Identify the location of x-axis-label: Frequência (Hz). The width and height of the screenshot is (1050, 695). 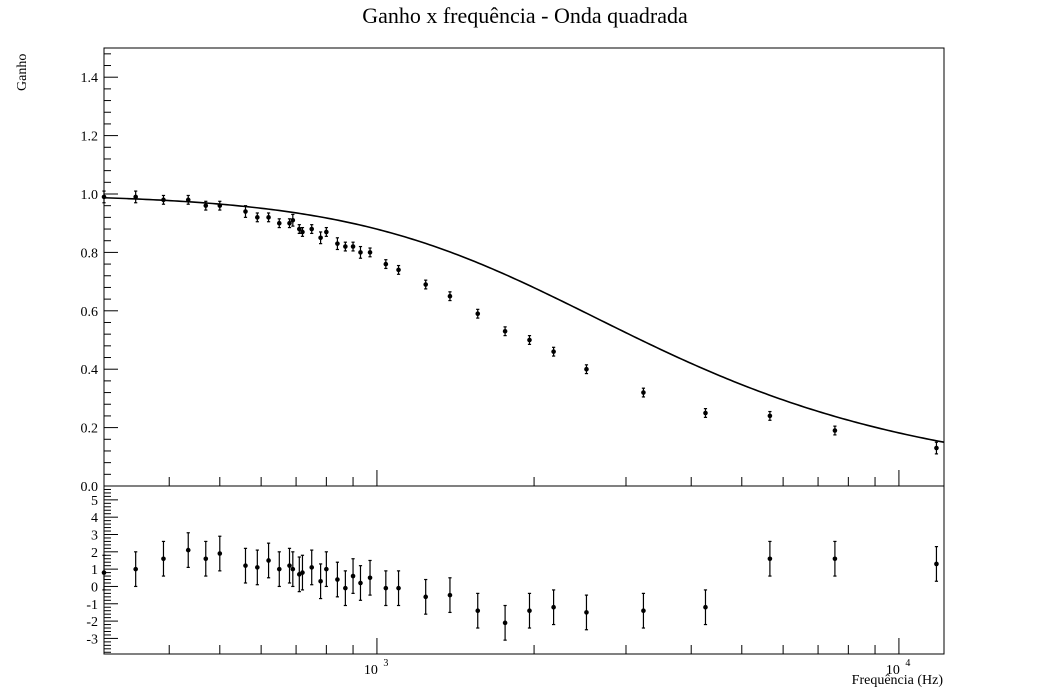
(898, 680).